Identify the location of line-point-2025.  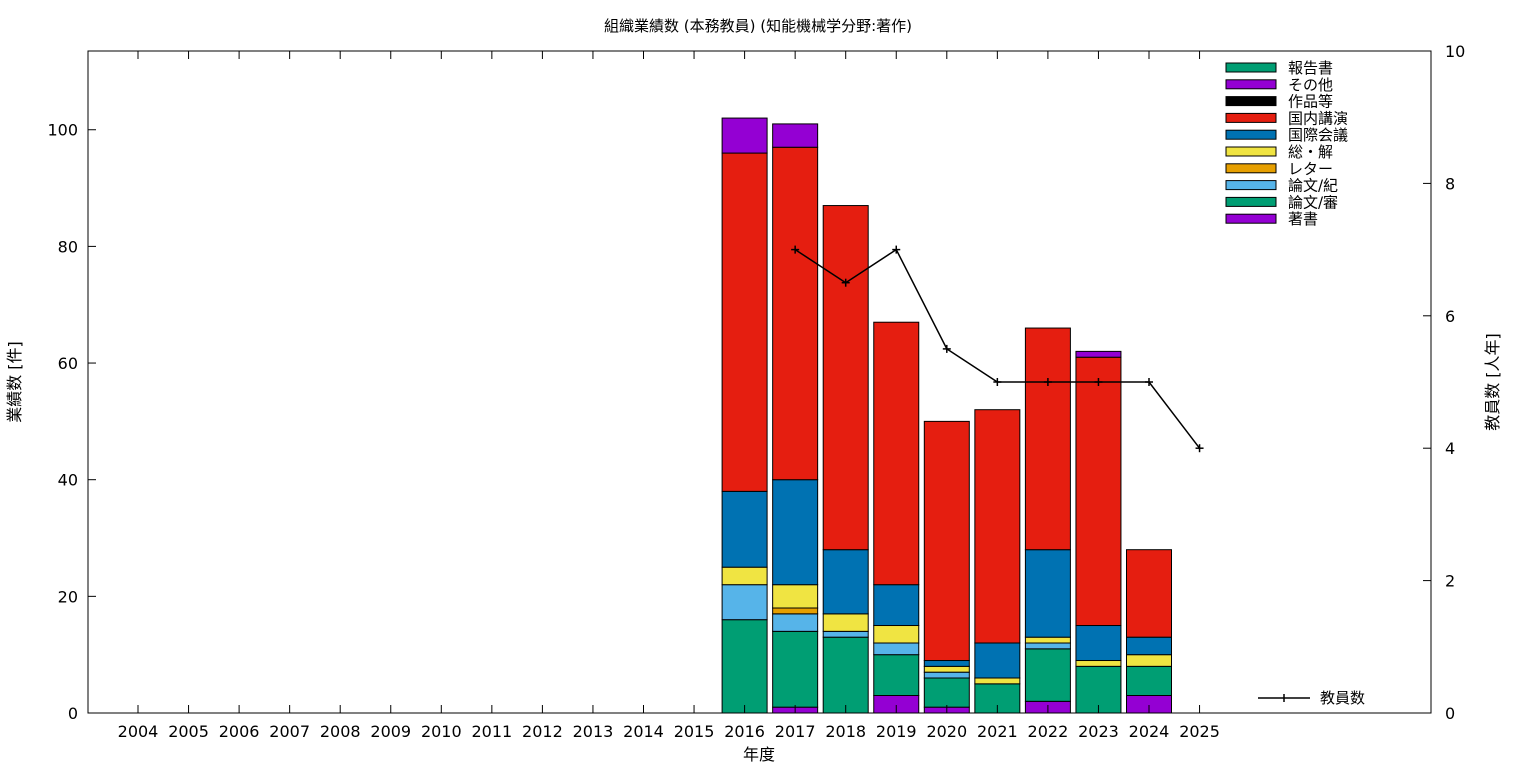
(1199, 448).